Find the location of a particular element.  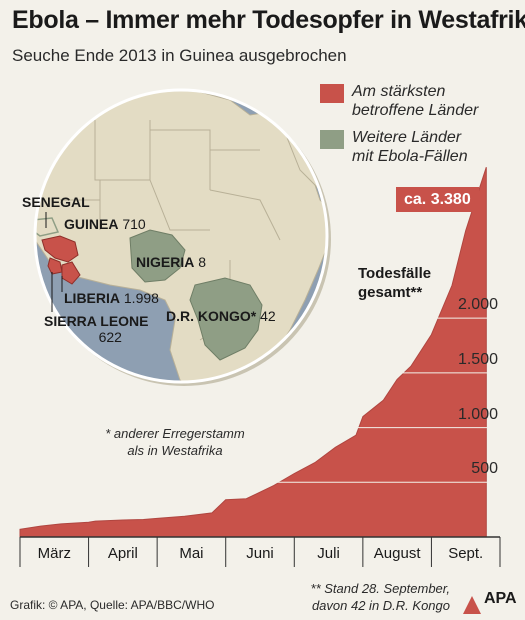

page-subtitle: Seuche Ende 2013 in Guinea ausgebrochen is located at coordinates (179, 55).